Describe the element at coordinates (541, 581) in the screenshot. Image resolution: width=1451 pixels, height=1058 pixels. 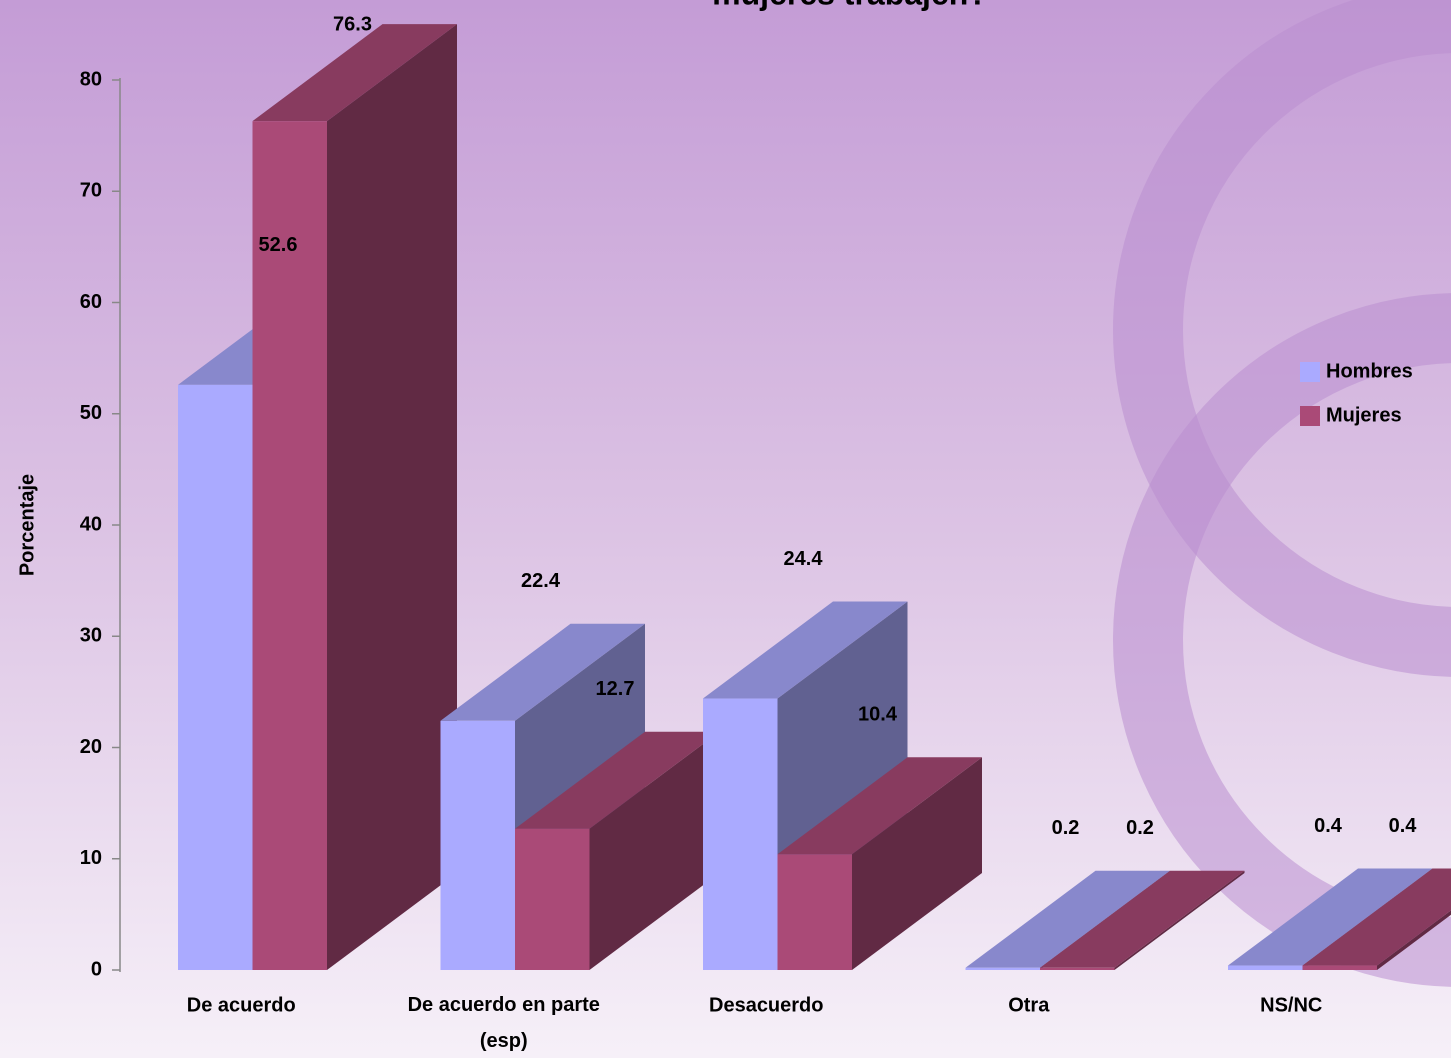
I see `value-label: 22.4` at that location.